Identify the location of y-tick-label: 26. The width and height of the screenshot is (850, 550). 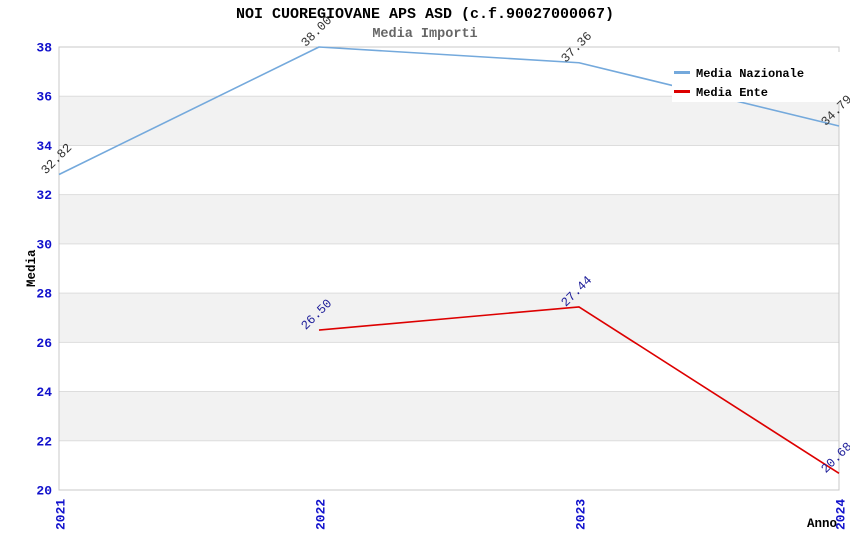
(44, 343).